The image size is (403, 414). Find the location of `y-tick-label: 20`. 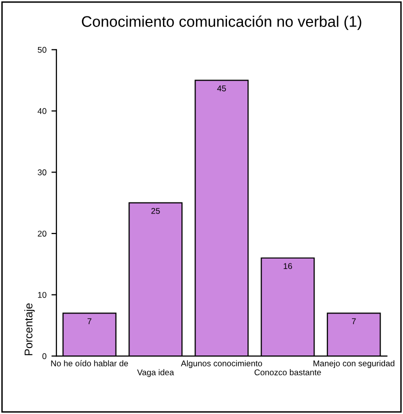

y-tick-label: 20 is located at coordinates (42, 233).